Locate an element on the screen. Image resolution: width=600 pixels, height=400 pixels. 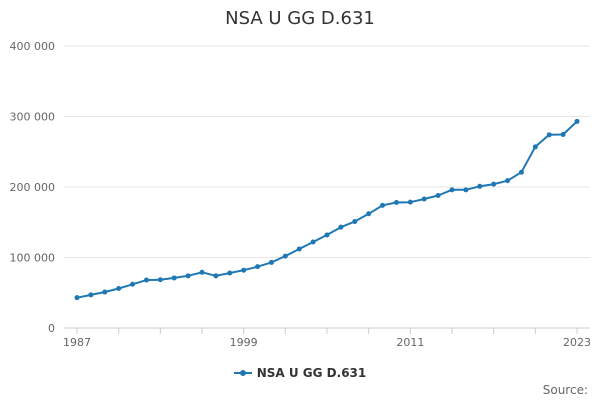
x-tick-label: 2011 is located at coordinates (410, 342).